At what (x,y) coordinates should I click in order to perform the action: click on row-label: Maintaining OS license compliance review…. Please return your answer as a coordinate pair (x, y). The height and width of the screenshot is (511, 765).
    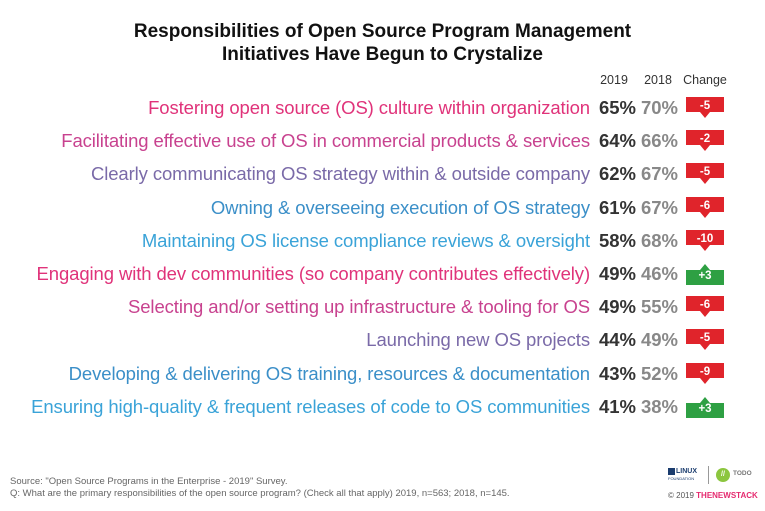
    Looking at the image, I should click on (365, 240).